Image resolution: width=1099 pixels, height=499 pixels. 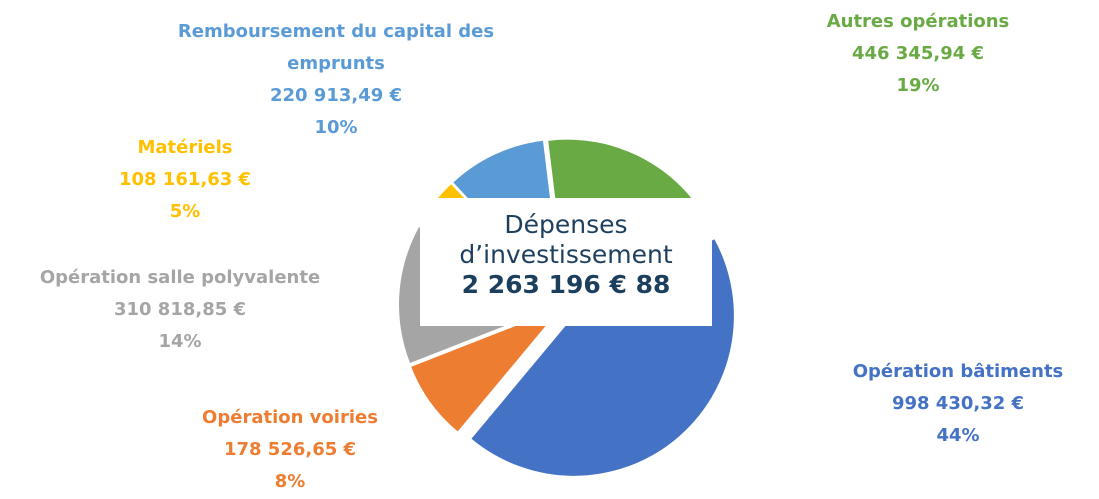 I want to click on label-amount: 446 345,94 €, so click(x=918, y=53).